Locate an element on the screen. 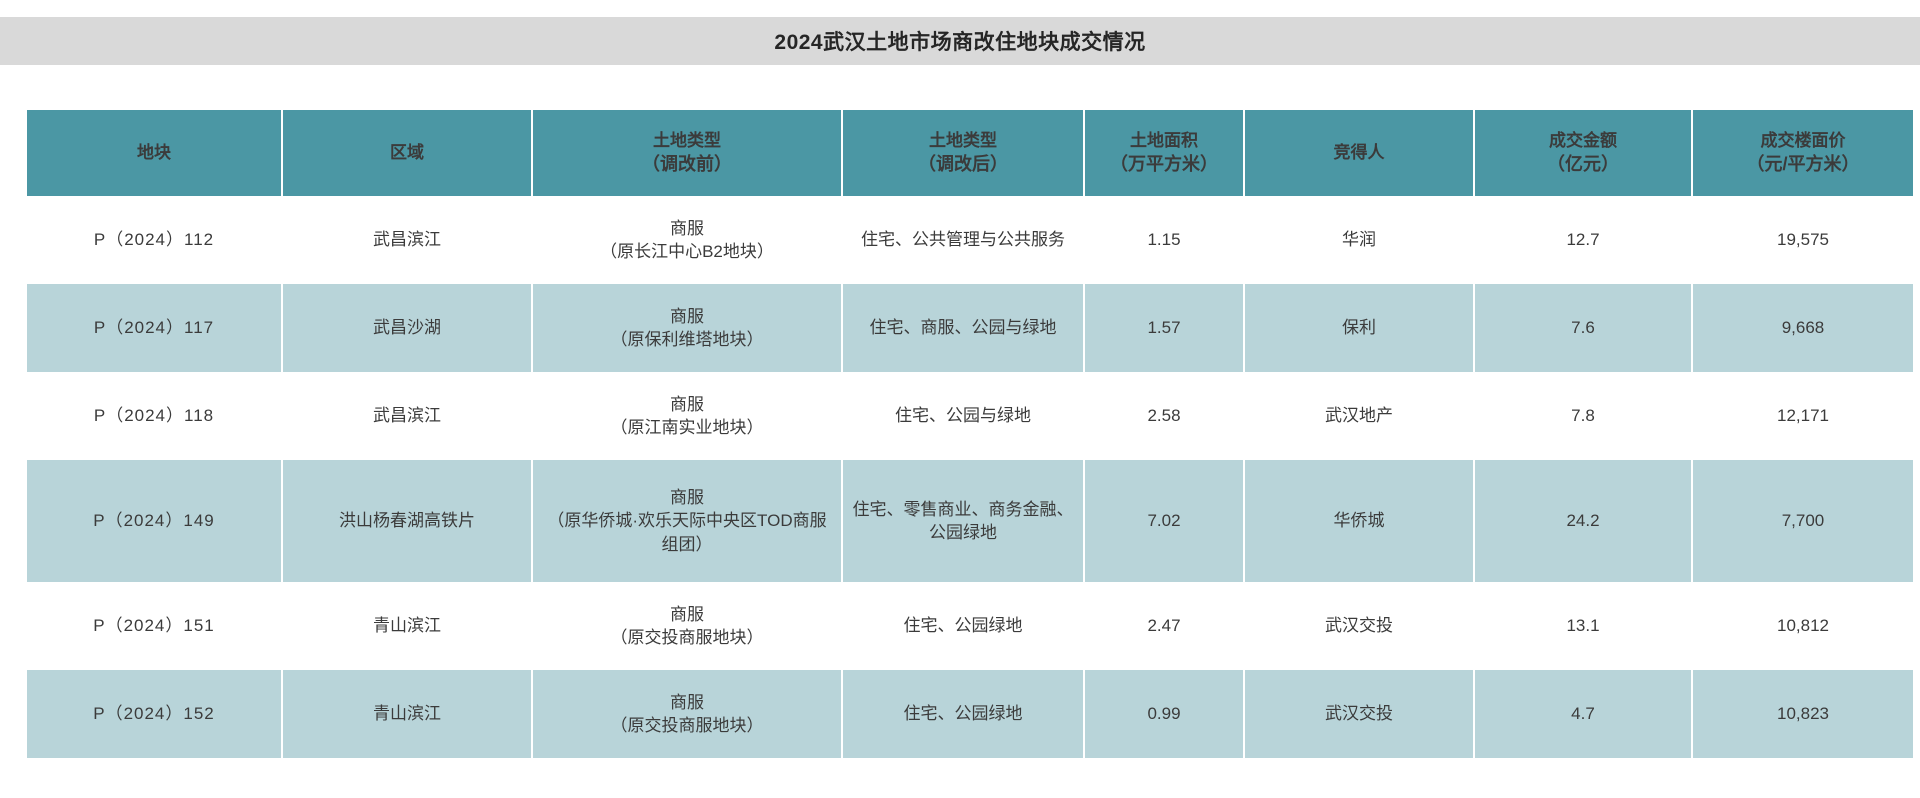 The height and width of the screenshot is (798, 1920). cell-district: 武昌沙湖 is located at coordinates (407, 328).